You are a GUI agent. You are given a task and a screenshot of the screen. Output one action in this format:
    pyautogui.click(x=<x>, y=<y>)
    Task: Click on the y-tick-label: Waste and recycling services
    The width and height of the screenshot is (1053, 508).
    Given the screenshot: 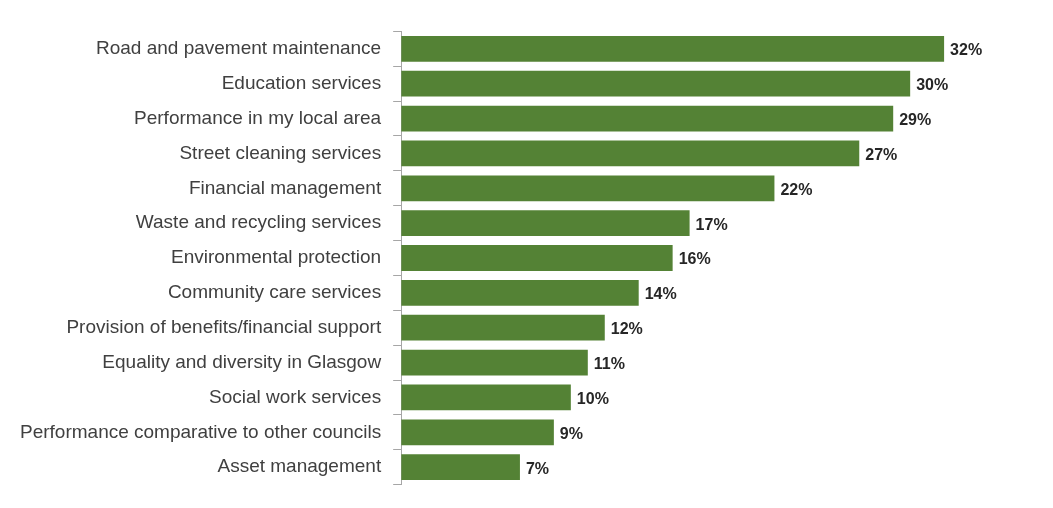 What is the action you would take?
    pyautogui.click(x=258, y=222)
    